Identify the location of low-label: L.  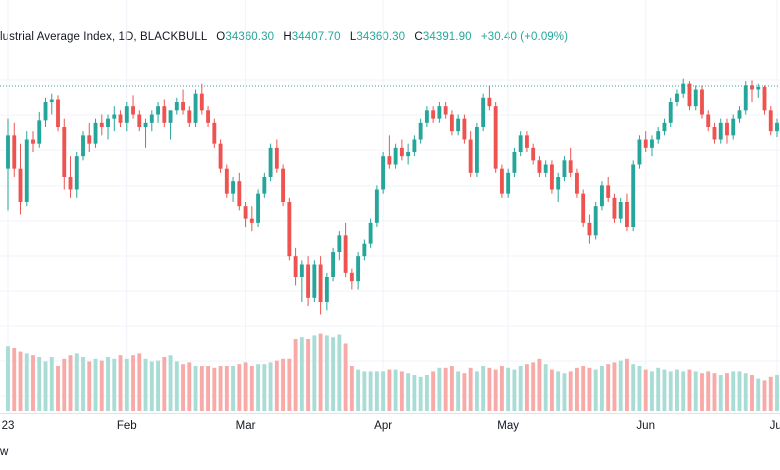
(353, 37).